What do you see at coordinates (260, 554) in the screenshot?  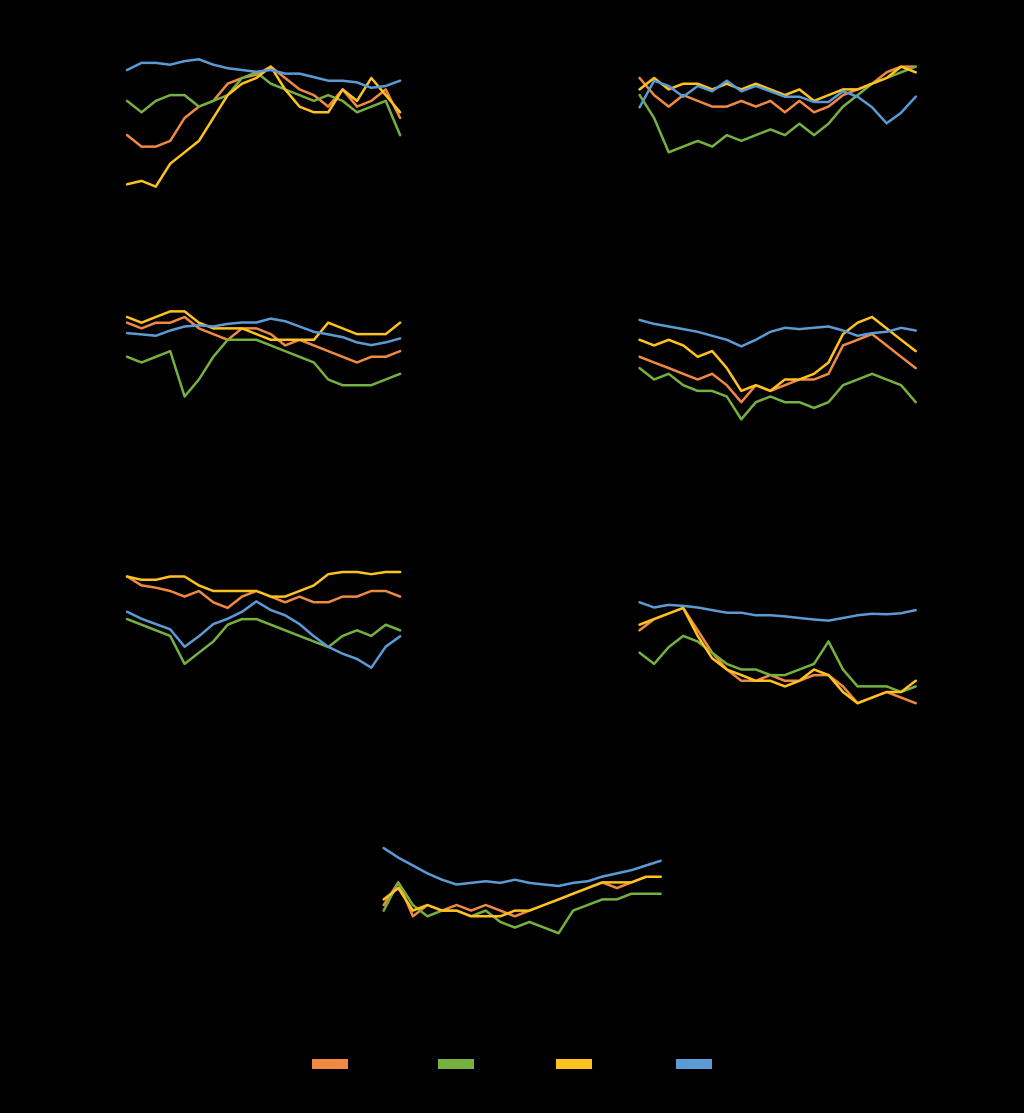 I see `chart-title: Nyár (JJA)` at bounding box center [260, 554].